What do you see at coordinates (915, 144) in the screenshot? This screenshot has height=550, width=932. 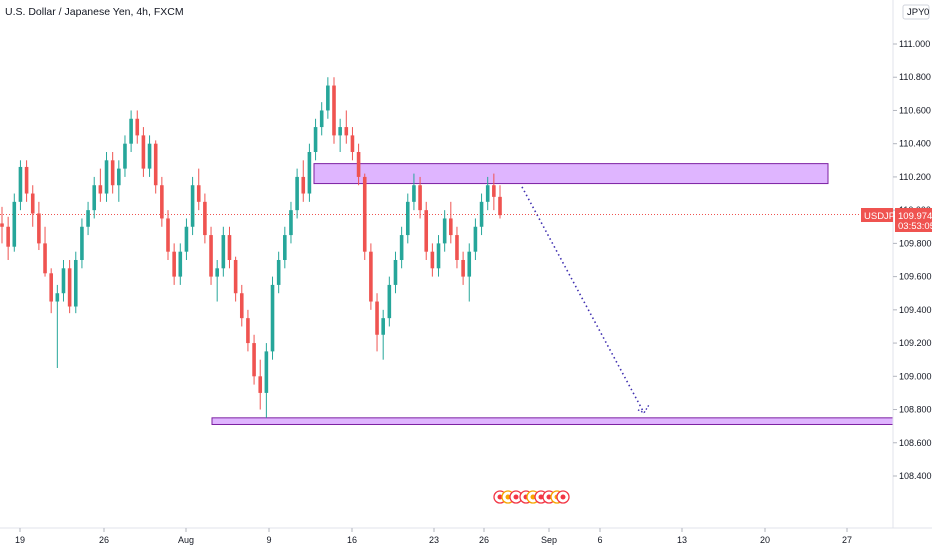 I see `price-tick-label: 110.400` at bounding box center [915, 144].